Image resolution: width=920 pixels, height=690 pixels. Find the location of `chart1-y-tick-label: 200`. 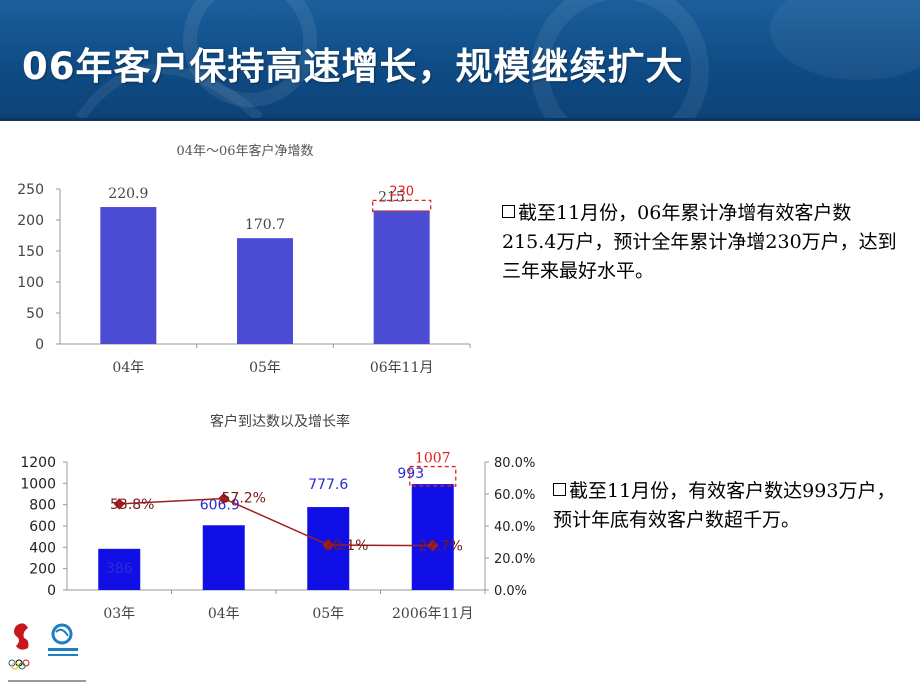

chart1-y-tick-label: 200 is located at coordinates (30, 221).